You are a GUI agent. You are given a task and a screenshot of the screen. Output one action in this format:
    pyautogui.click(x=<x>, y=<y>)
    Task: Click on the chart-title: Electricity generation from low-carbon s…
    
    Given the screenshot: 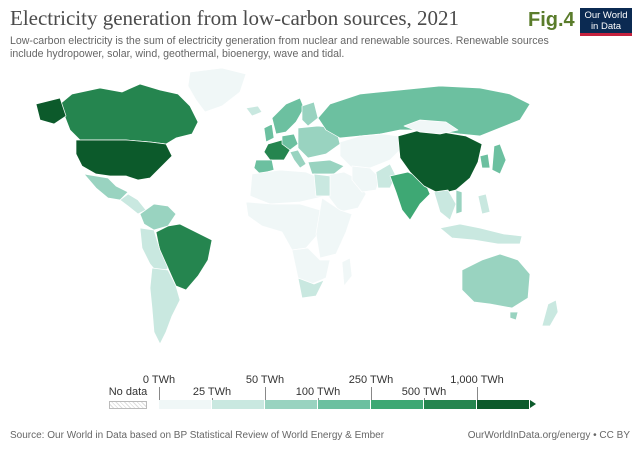 What is the action you would take?
    pyautogui.click(x=235, y=18)
    